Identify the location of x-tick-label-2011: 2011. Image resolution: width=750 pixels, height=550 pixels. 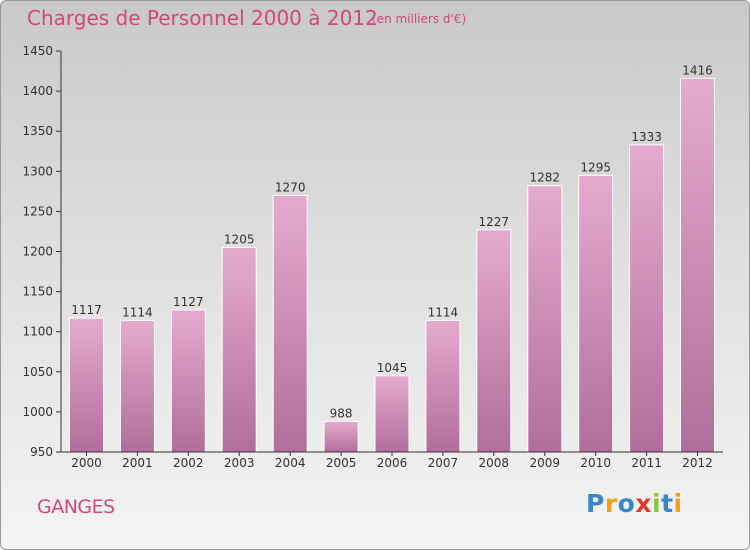
(646, 463).